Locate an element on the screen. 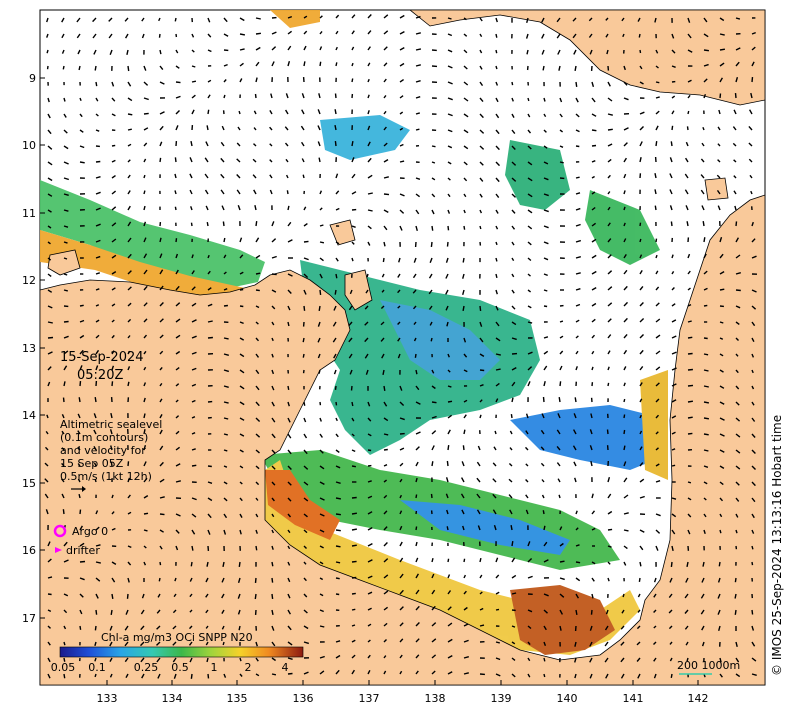  credit-text: © IMOS 25-Sep-2024 13:13:16 Hobart time is located at coordinates (777, 545).